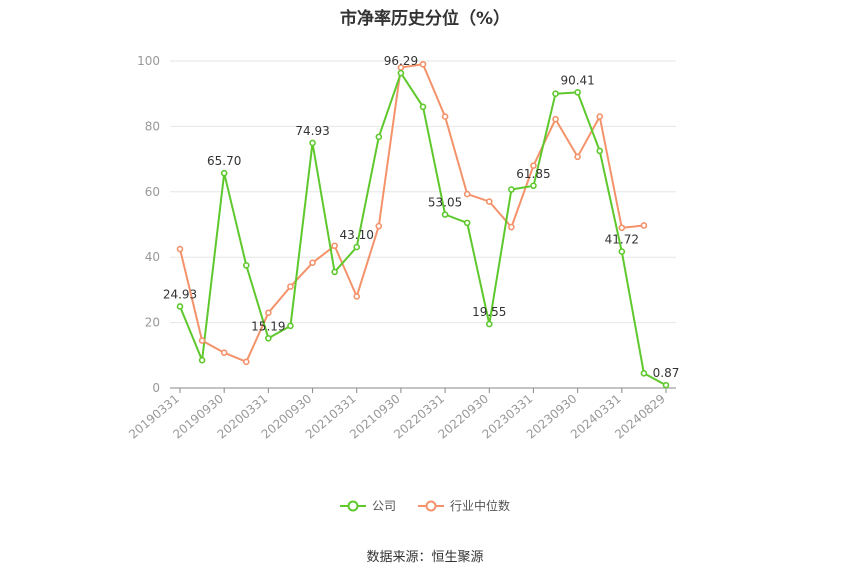 The width and height of the screenshot is (850, 575). What do you see at coordinates (425, 557) in the screenshot?
I see `data-source: 数据来源：恒生聚源` at bounding box center [425, 557].